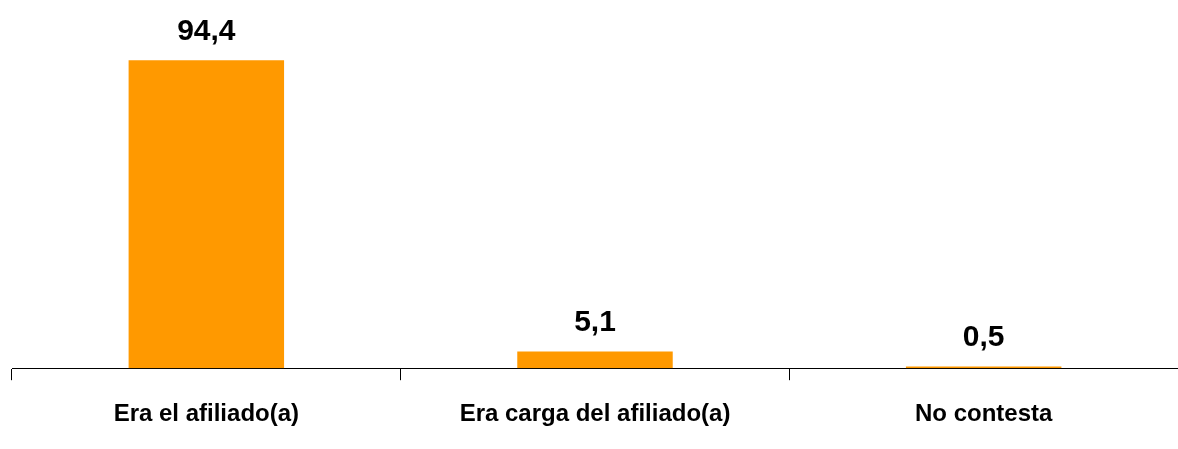 The width and height of the screenshot is (1178, 449). I want to click on data-label: 0,5, so click(983, 335).